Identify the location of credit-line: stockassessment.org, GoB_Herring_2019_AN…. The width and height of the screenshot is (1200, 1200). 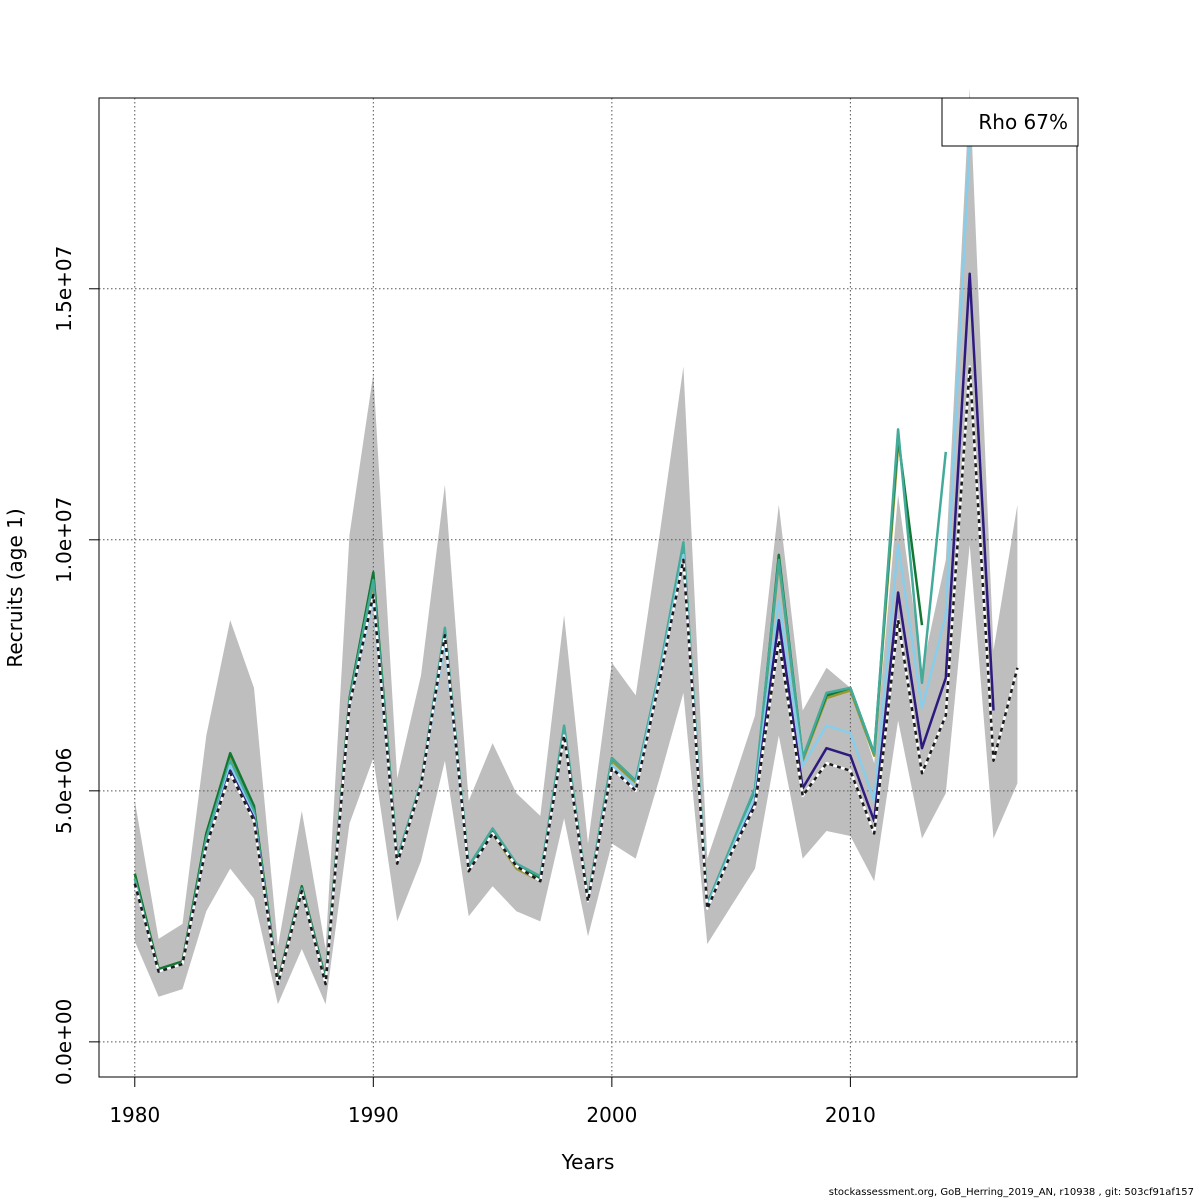
(1011, 1192).